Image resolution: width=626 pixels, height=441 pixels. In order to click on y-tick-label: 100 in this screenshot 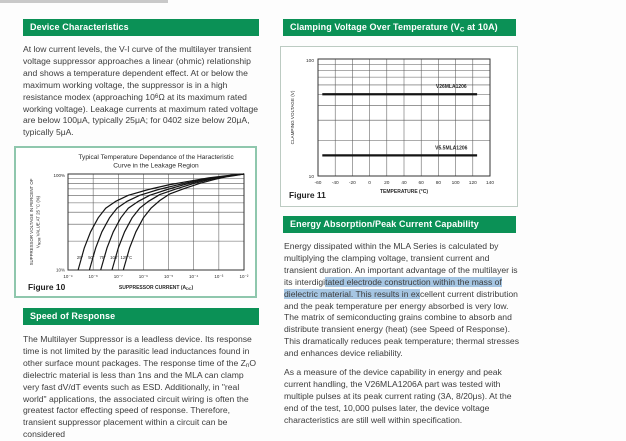, I will do `click(310, 61)`.